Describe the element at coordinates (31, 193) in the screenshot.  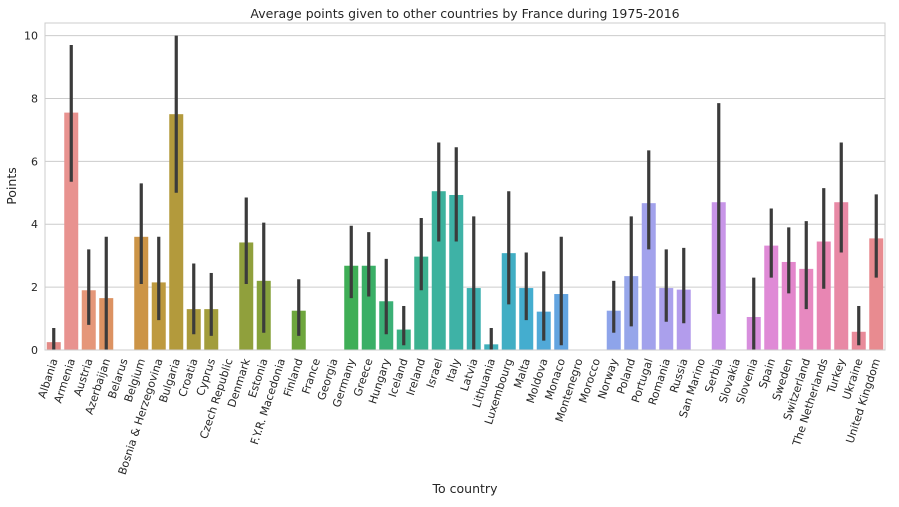
I see `y-tick-labels: 0 2 4 6 8 10` at that location.